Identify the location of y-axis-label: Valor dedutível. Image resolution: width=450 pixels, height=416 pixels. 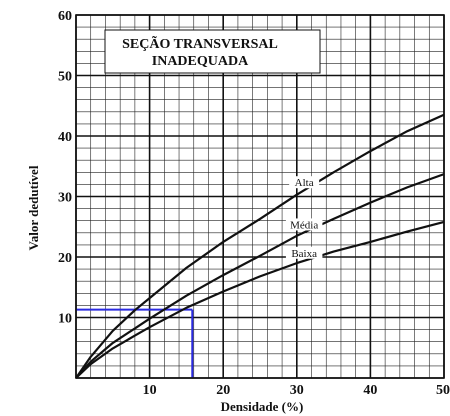
(33, 207).